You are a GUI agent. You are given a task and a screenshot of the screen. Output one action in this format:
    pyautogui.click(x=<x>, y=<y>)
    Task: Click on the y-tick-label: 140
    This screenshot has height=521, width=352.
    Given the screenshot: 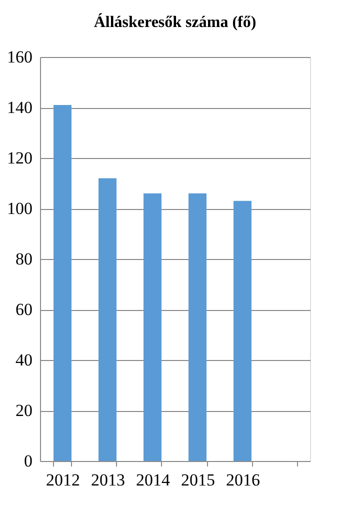 What is the action you would take?
    pyautogui.click(x=19, y=107)
    